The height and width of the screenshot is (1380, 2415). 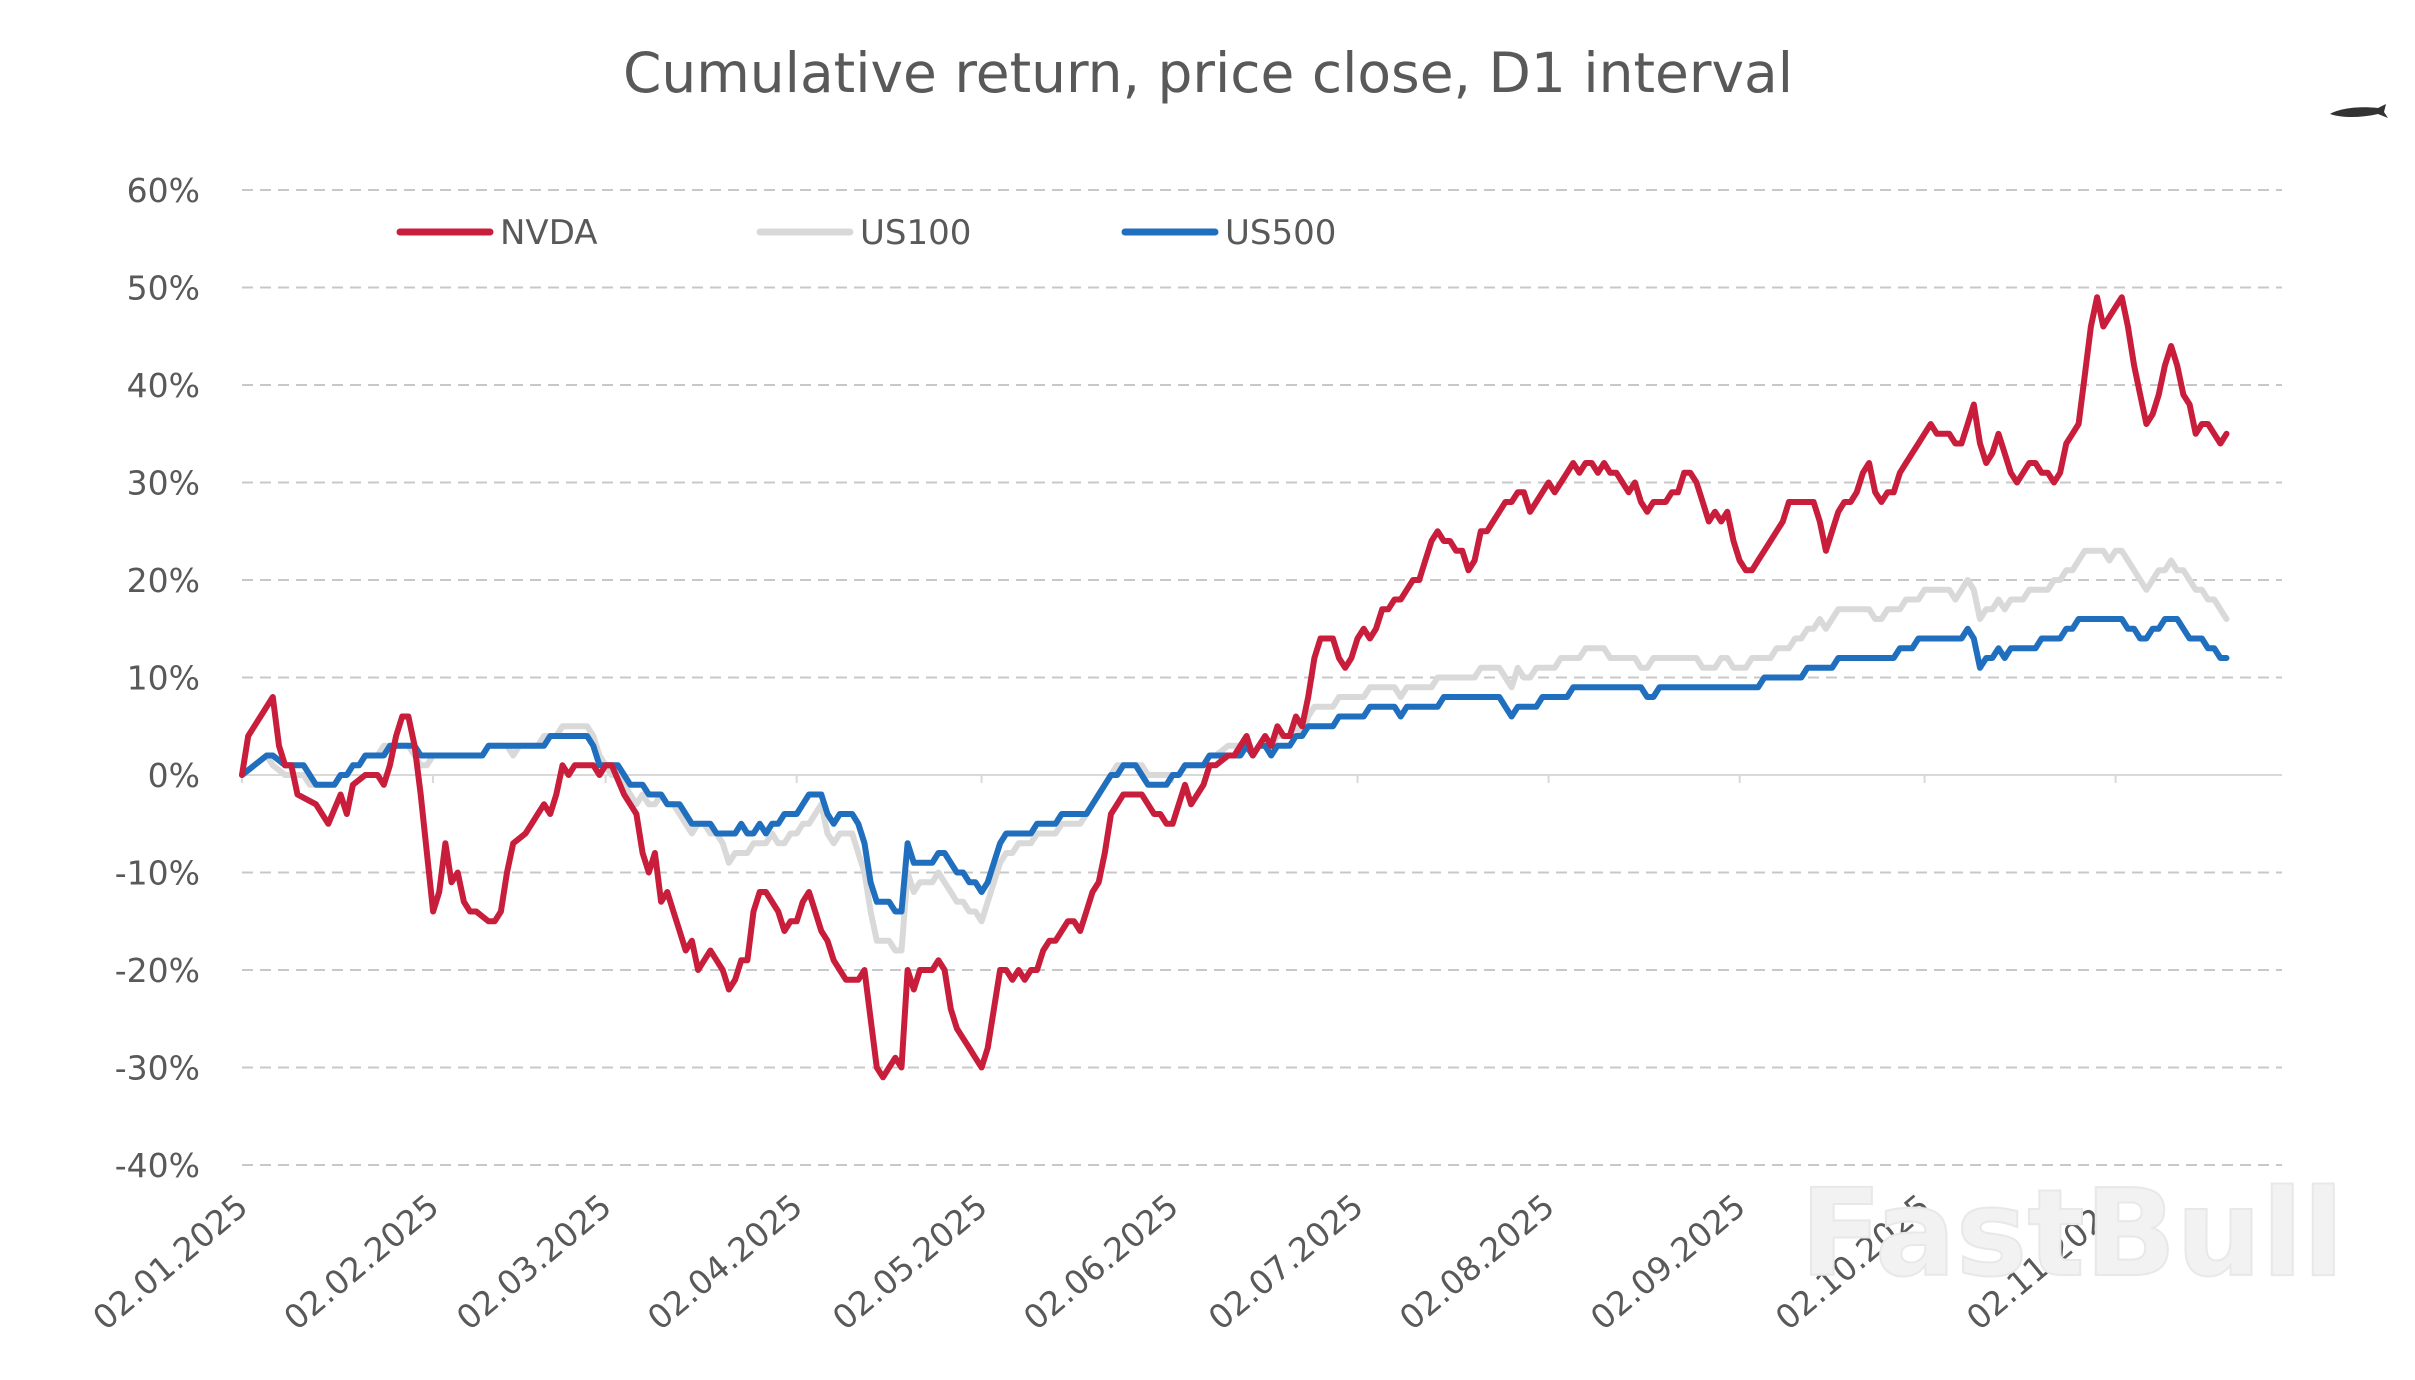 I want to click on y-tick-label: 50%, so click(x=163, y=288).